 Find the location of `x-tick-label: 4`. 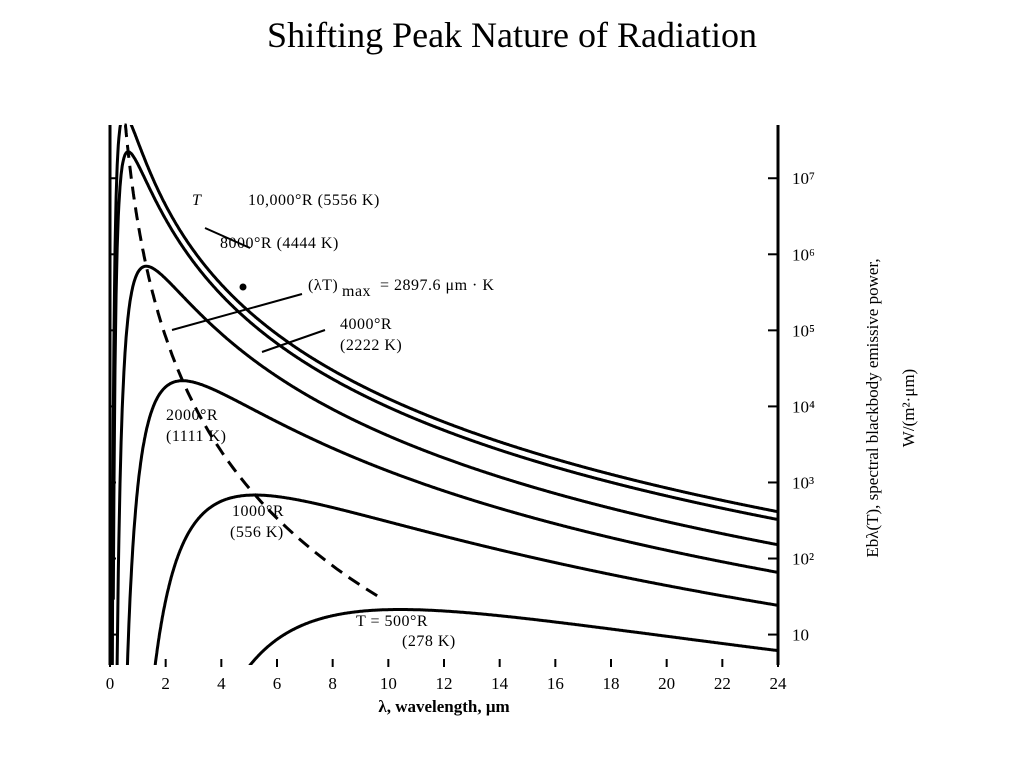

x-tick-label: 4 is located at coordinates (221, 683).